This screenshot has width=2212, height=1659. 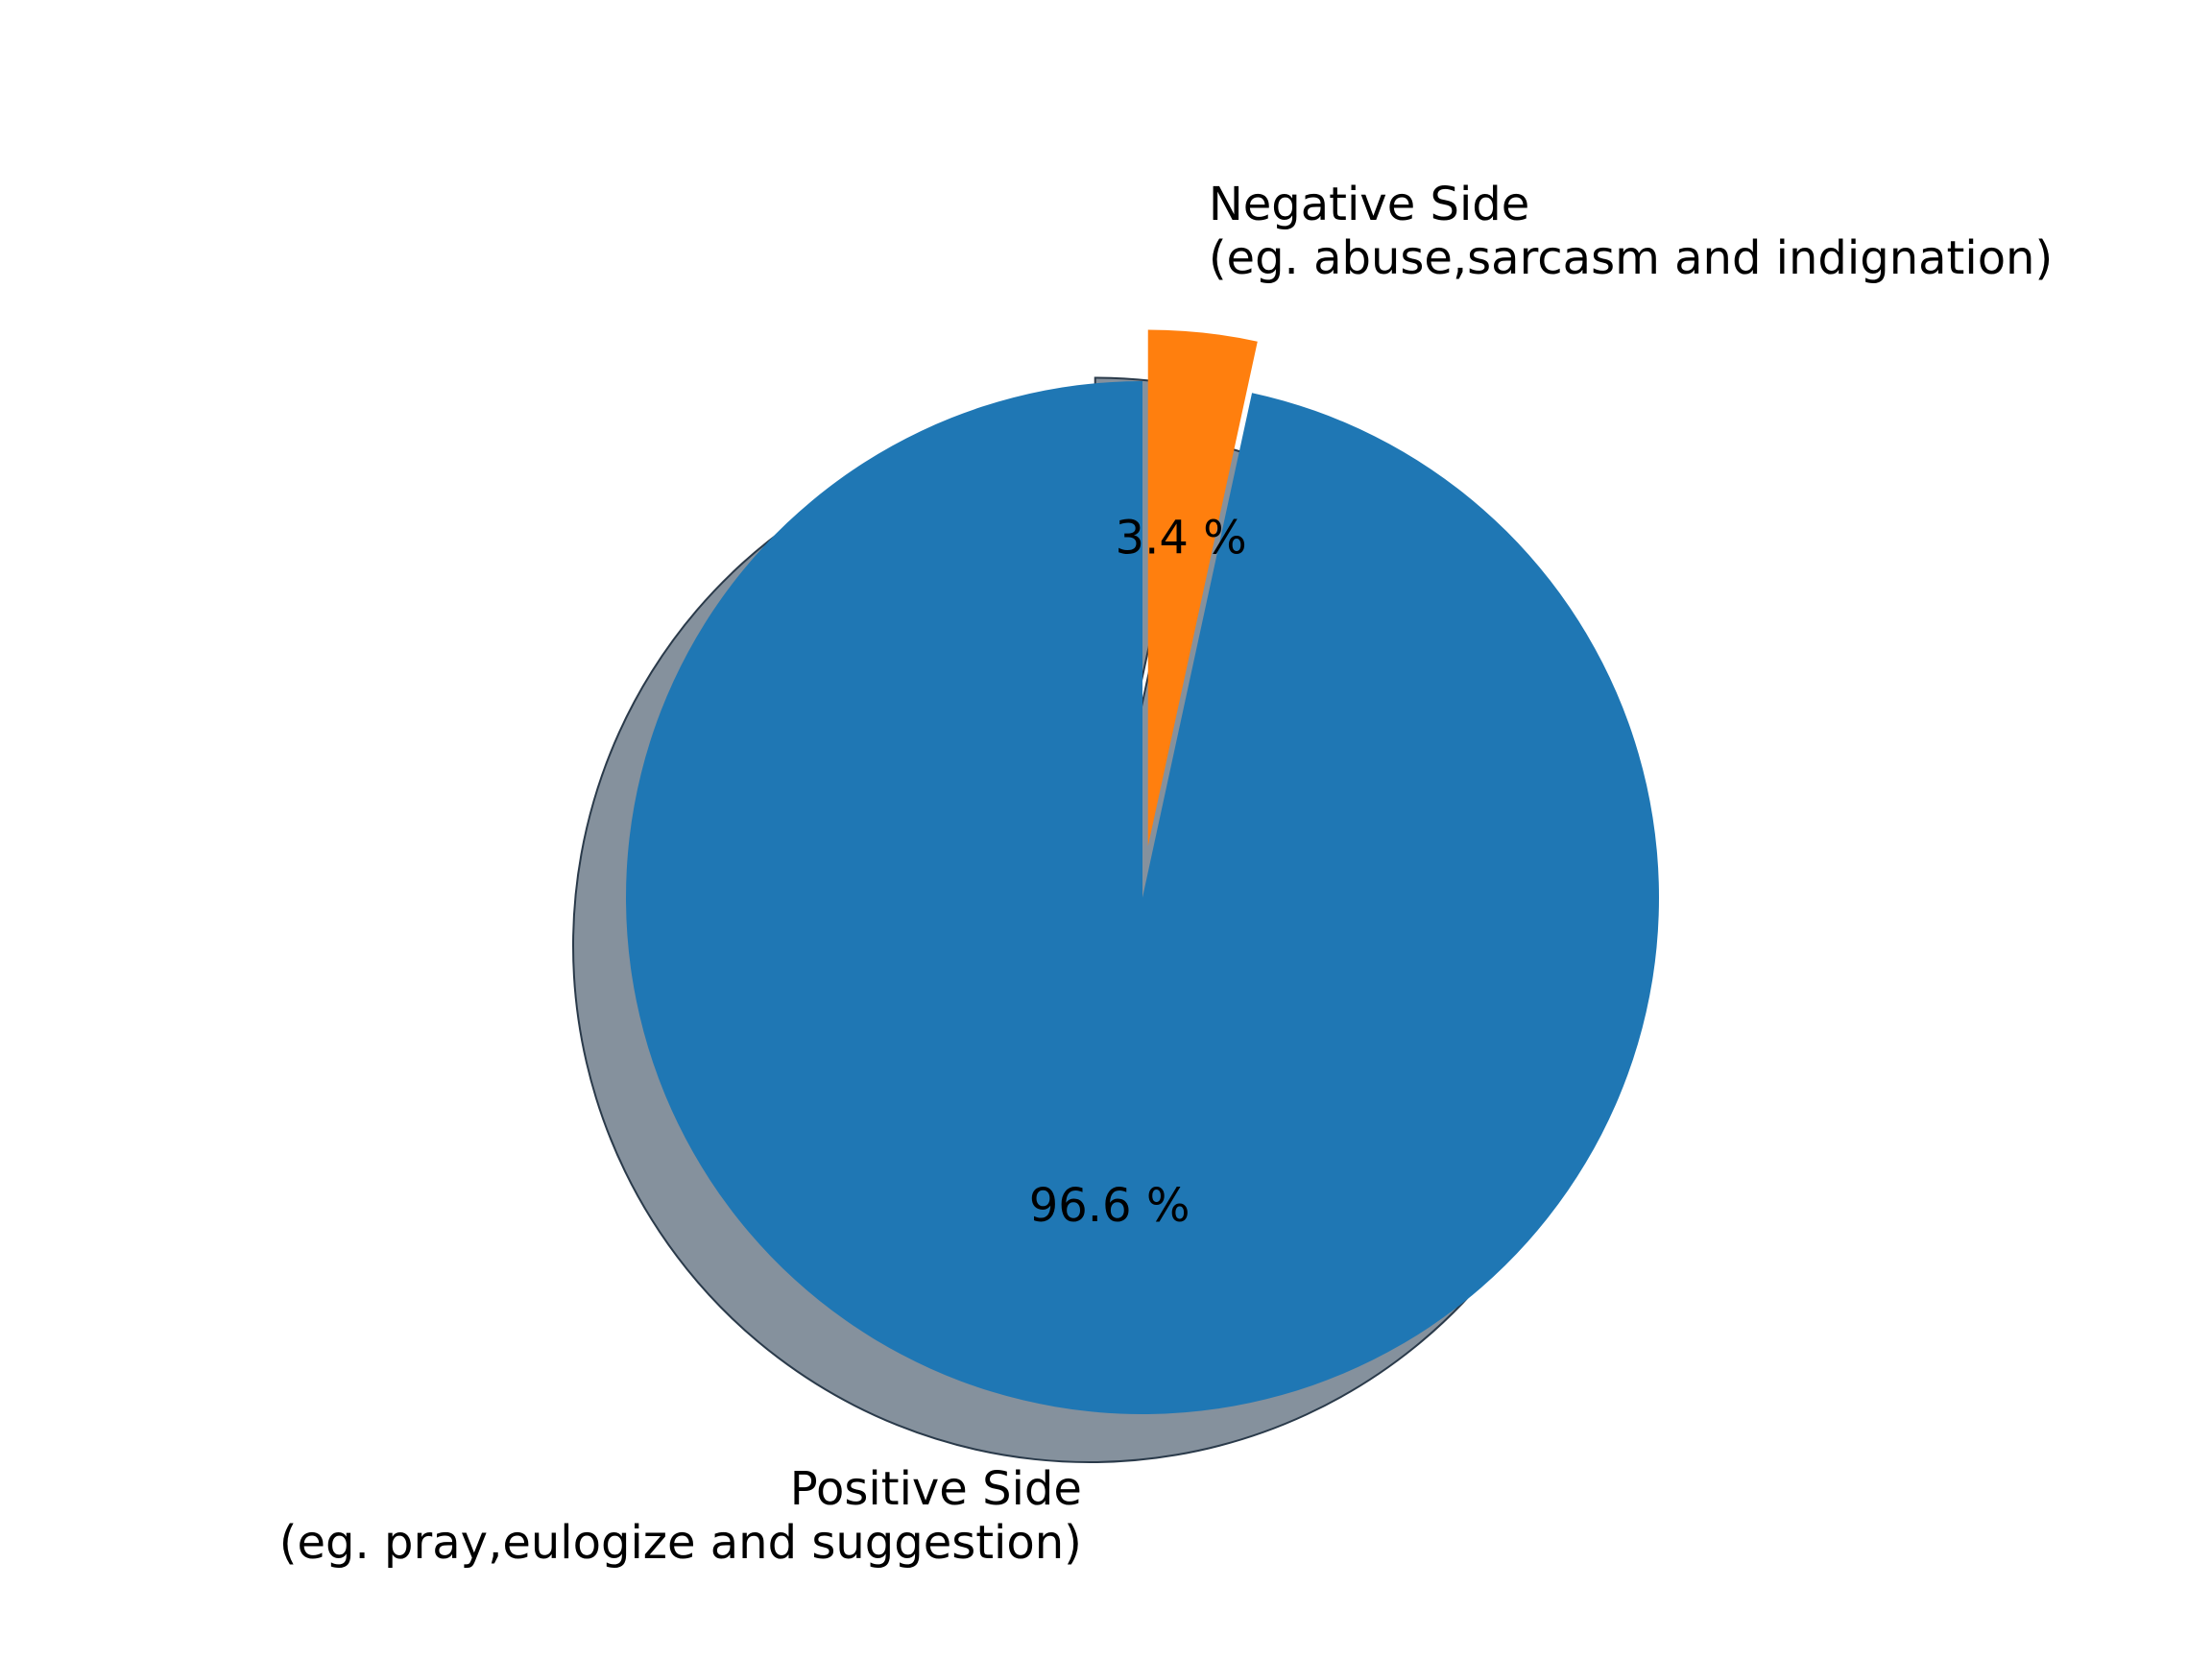 What do you see at coordinates (1202, 588) in the screenshot?
I see `pie-slice` at bounding box center [1202, 588].